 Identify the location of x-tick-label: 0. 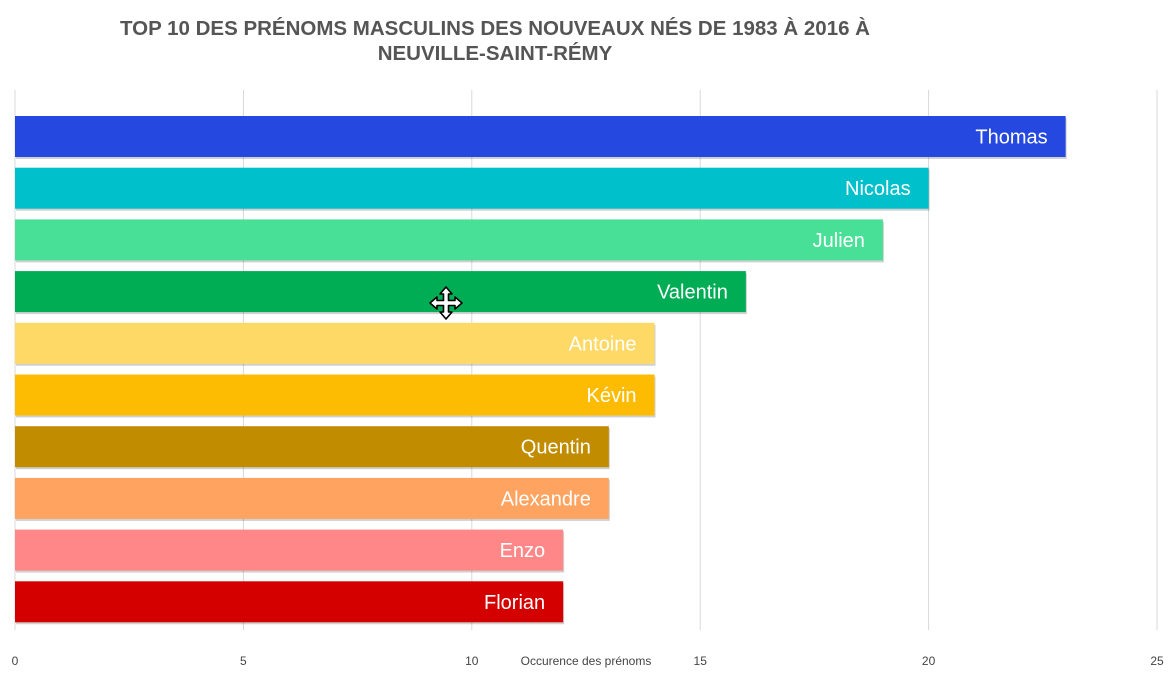
(15, 661).